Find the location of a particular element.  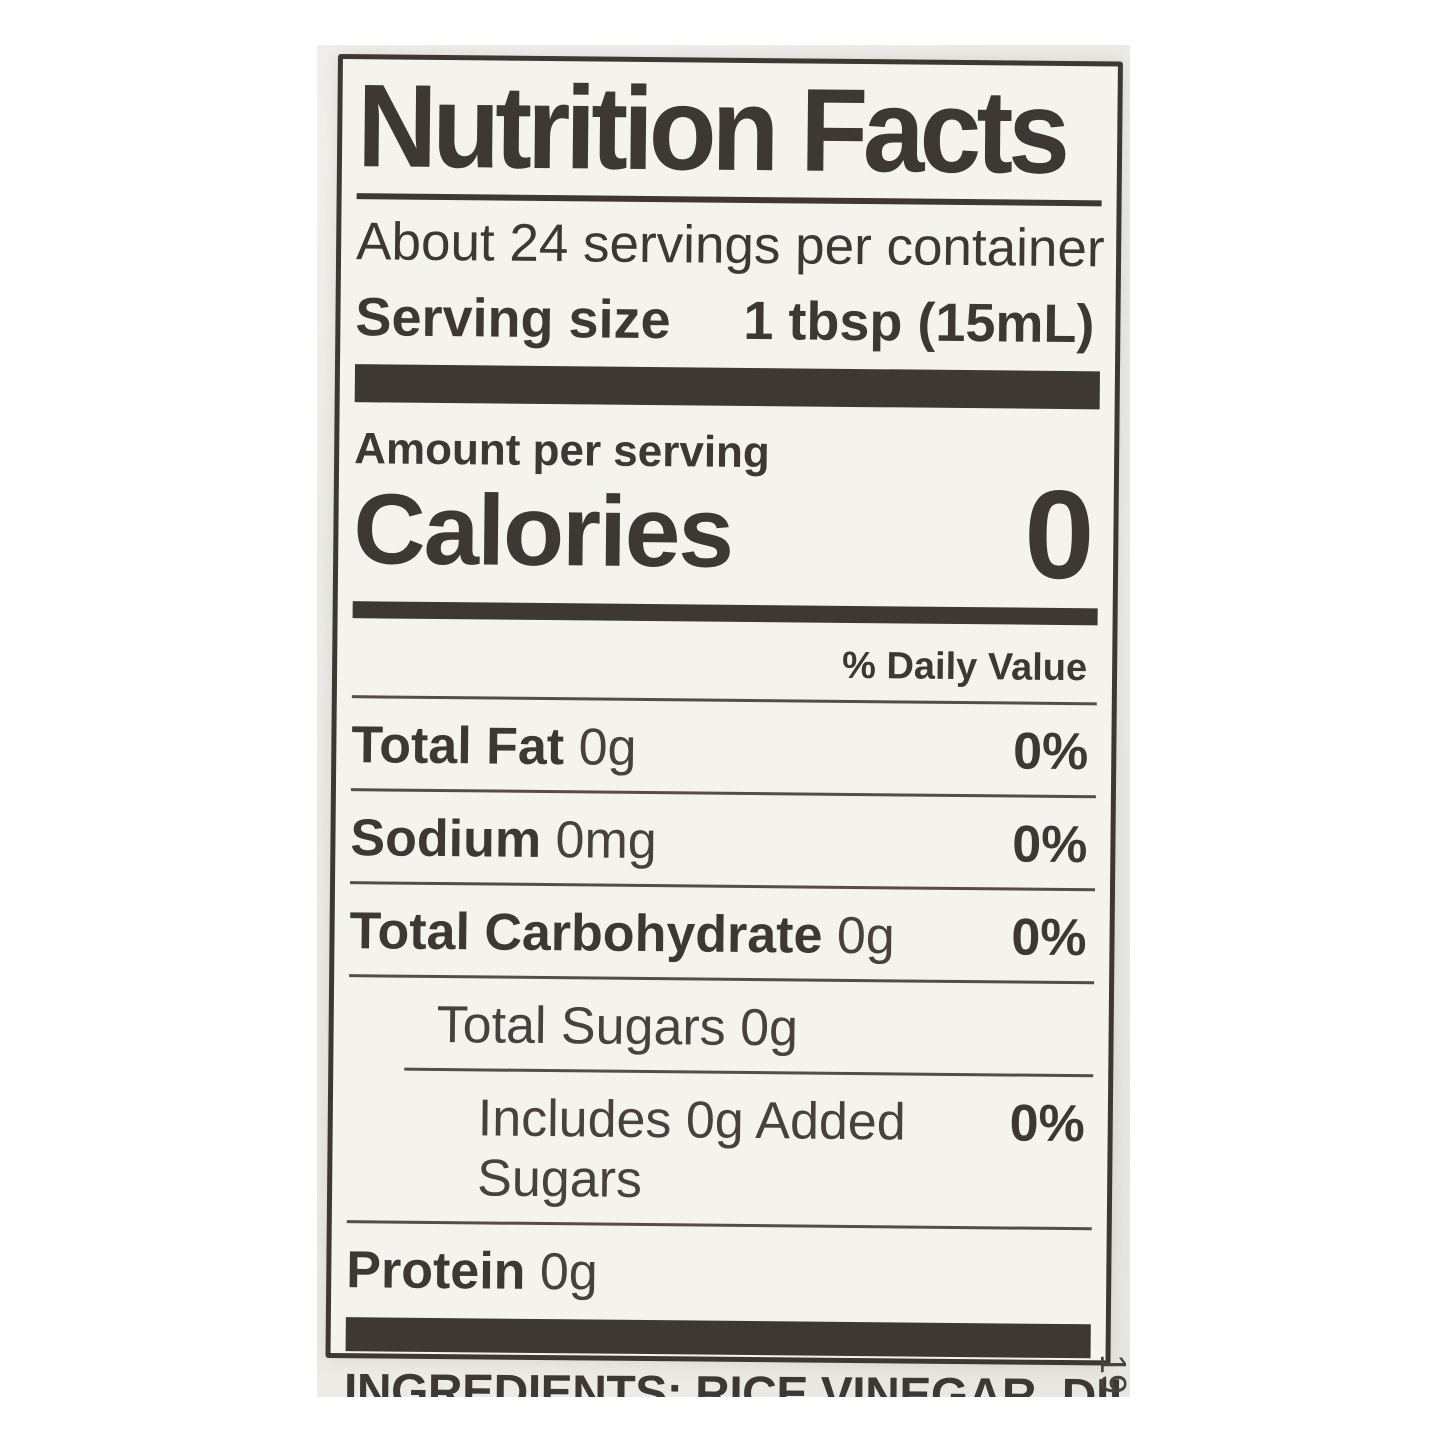

nutrient-name-and-amount: Total Fat 0g is located at coordinates (494, 746).